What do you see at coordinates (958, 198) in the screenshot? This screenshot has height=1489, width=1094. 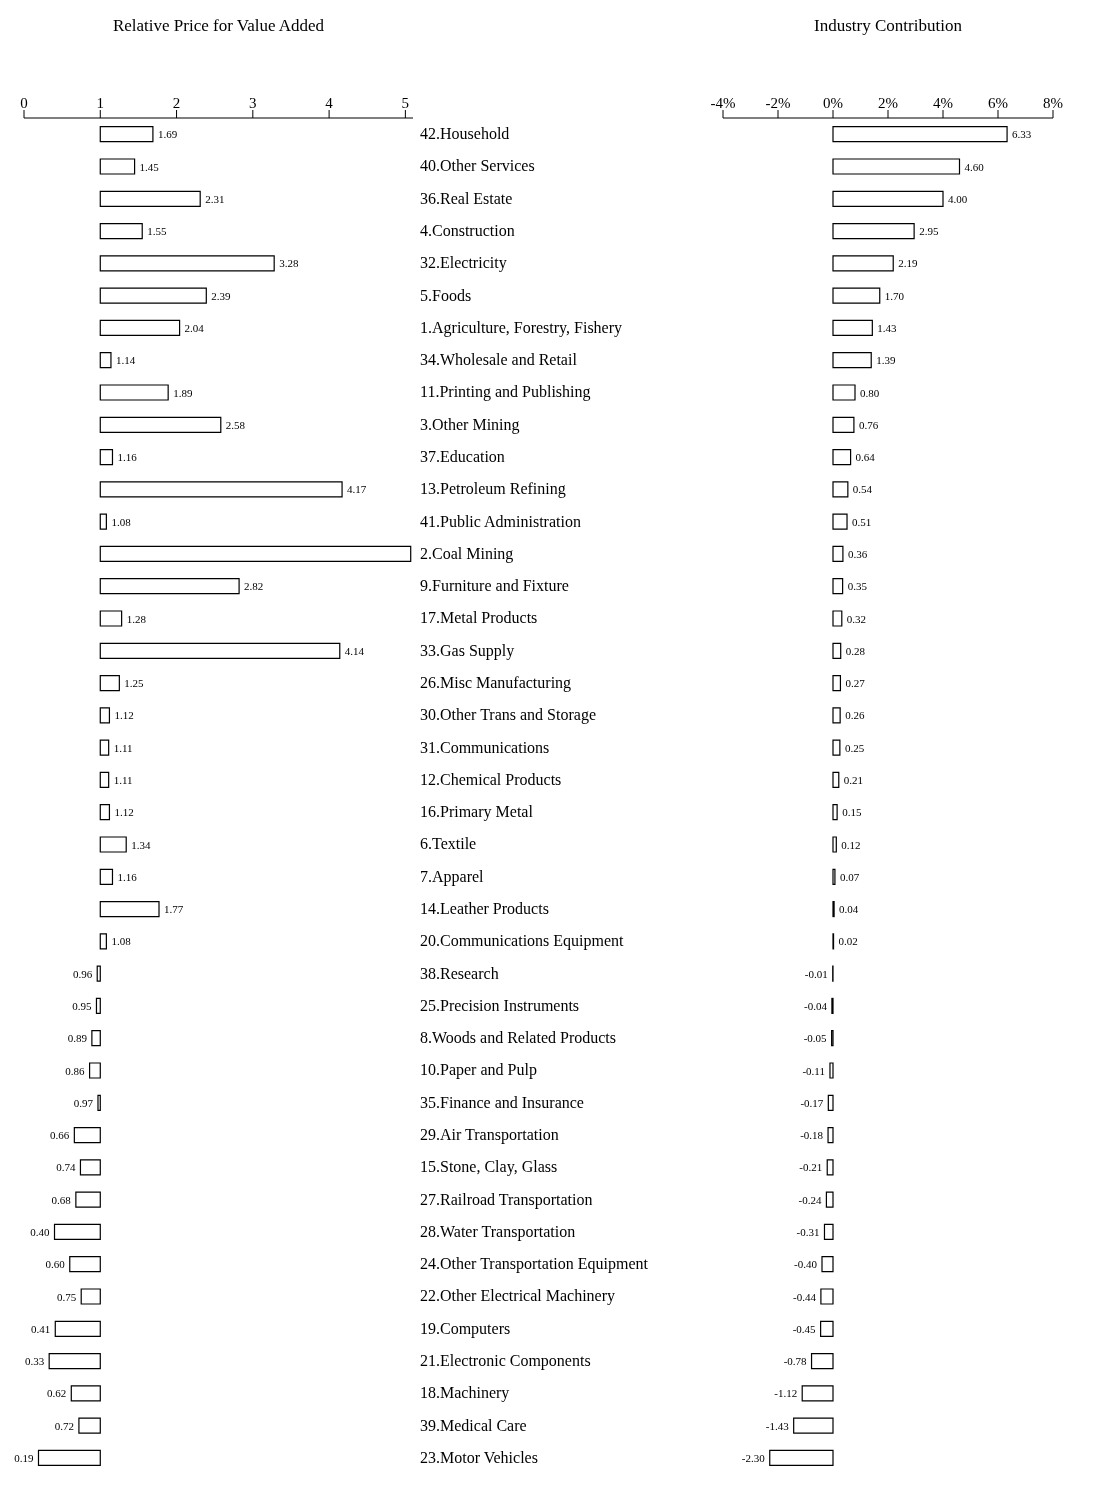 I see `data-label: 4.00` at bounding box center [958, 198].